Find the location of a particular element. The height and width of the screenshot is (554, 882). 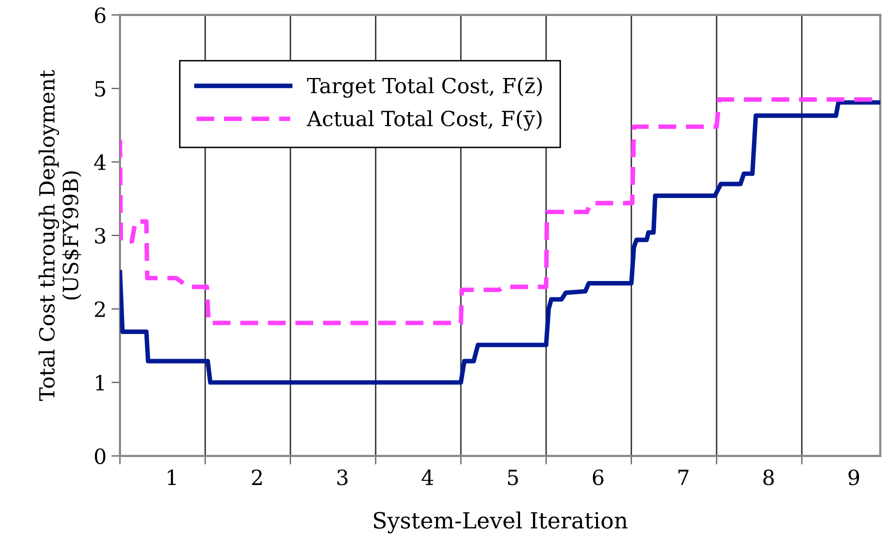

y-tick-label: 1 is located at coordinates (100, 382).